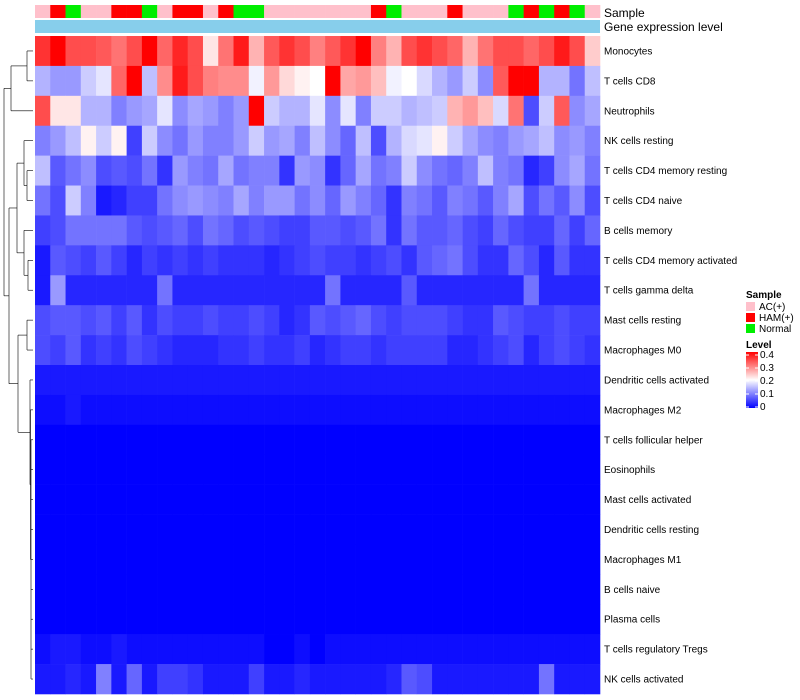 The width and height of the screenshot is (800, 700). Describe the element at coordinates (775, 329) in the screenshot. I see `legend-label-normal: Normal` at that location.